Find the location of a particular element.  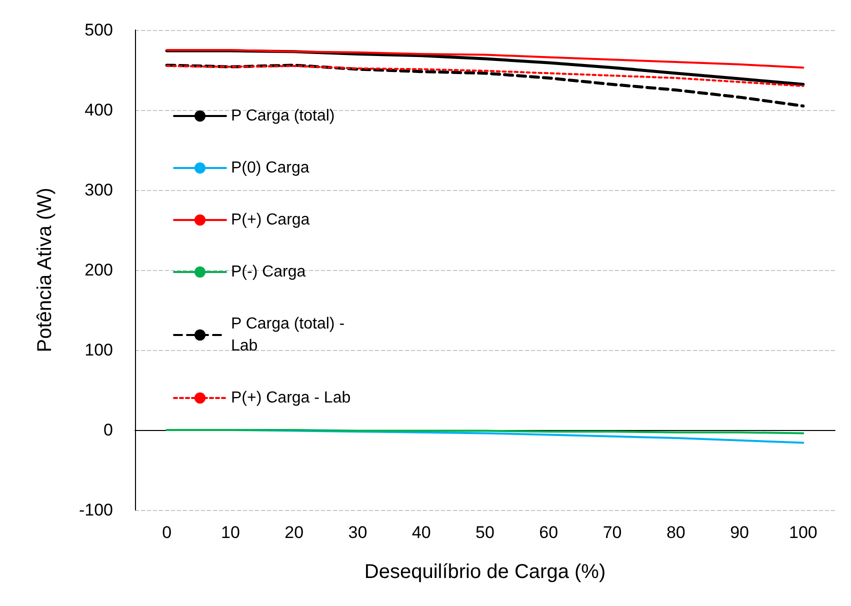

y-tick-label: -100 is located at coordinates (95, 510).